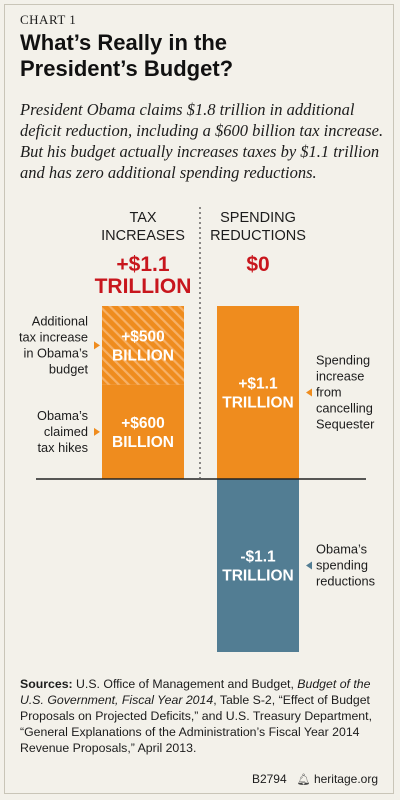 Image resolution: width=400 pixels, height=800 pixels. I want to click on page-title: What’s Really in the President’s Budget?, so click(200, 56).